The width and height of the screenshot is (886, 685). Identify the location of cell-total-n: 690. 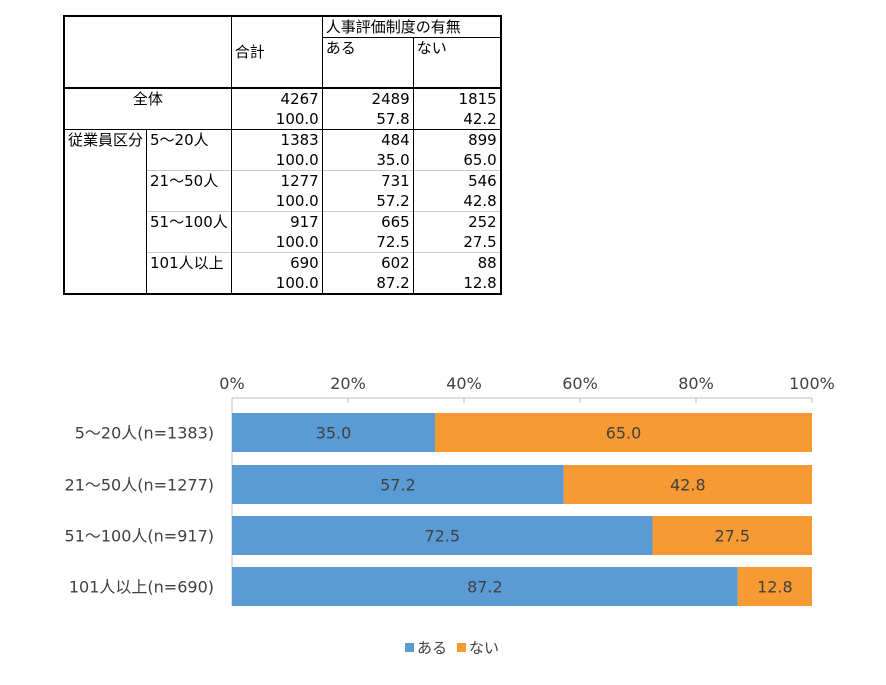
(277, 262).